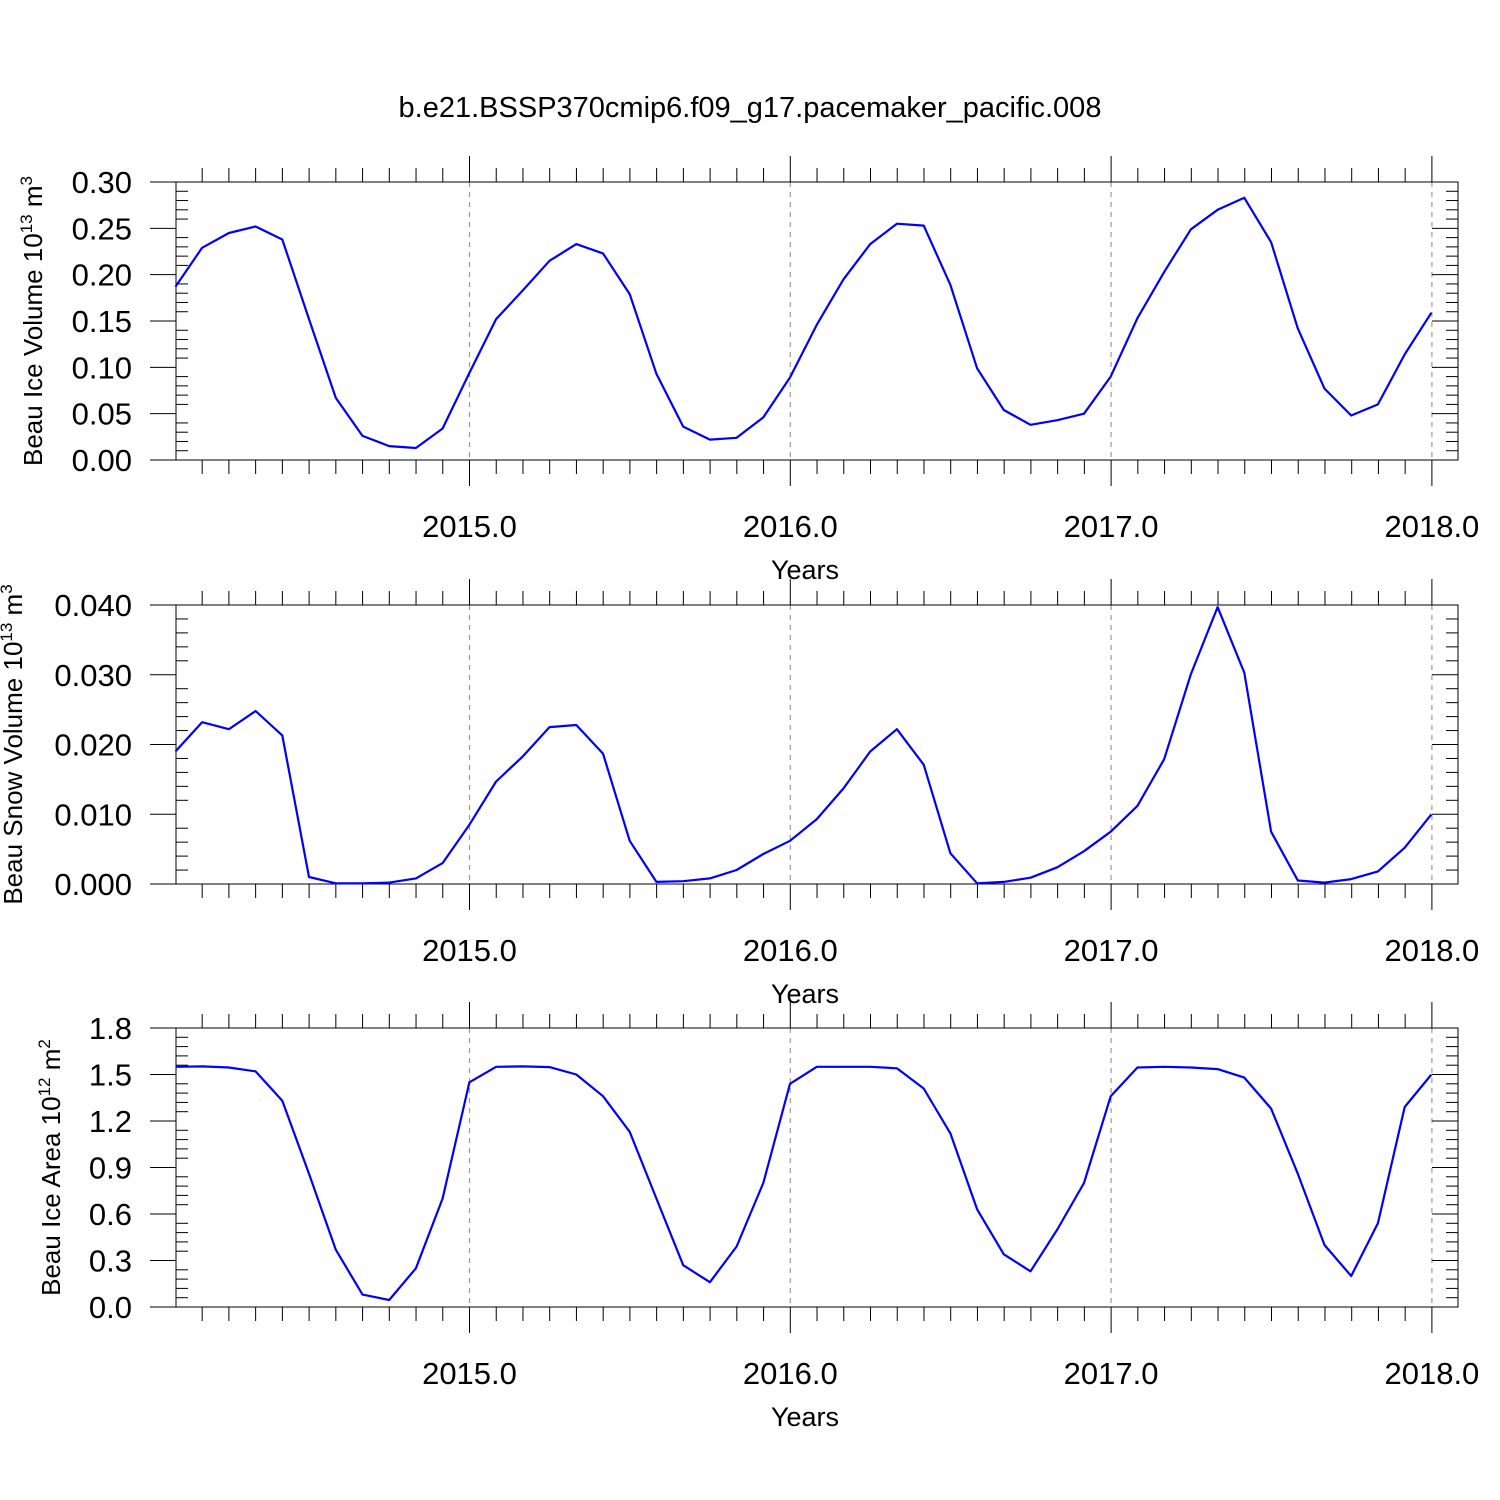 The width and height of the screenshot is (1500, 1500). I want to click on y-tick-label: 0.00, so click(102, 460).